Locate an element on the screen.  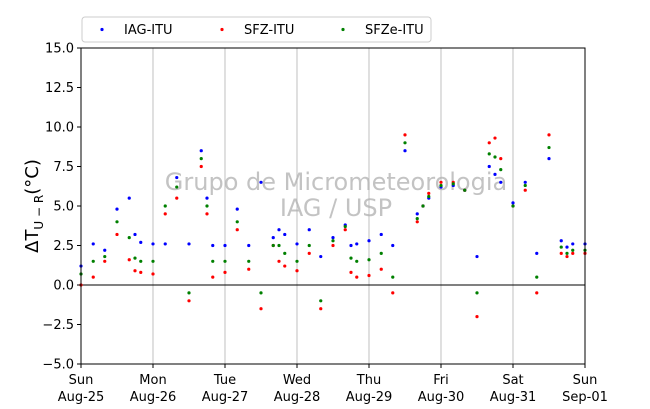
y-axis-label: ΔTU − R(°C) is located at coordinates (34, 206).